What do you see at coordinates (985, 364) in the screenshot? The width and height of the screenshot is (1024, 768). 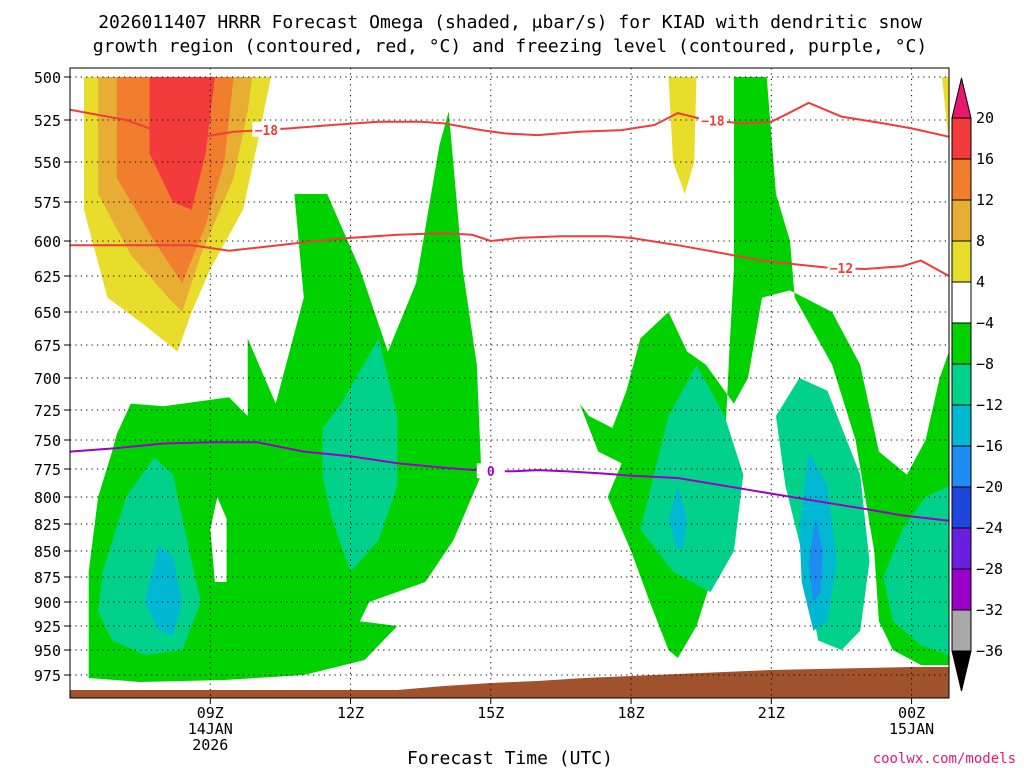 I see `colorbar-label-6: −8` at bounding box center [985, 364].